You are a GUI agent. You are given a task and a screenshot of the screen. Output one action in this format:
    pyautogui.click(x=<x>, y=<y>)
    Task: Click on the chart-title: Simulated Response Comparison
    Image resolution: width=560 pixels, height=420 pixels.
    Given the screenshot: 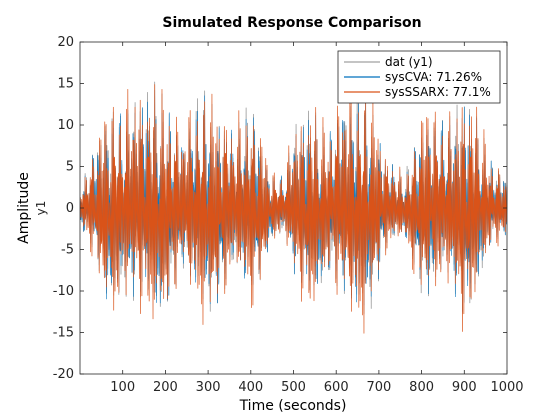 What is the action you would take?
    pyautogui.click(x=291, y=23)
    